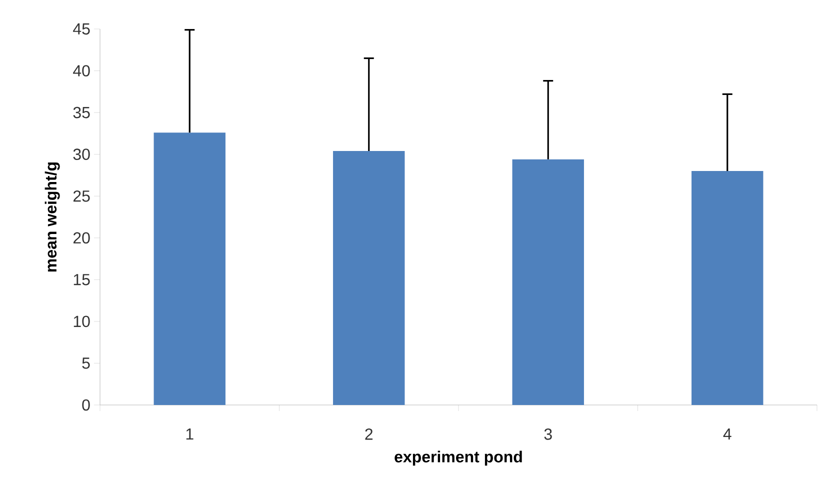 Image resolution: width=831 pixels, height=502 pixels. I want to click on x-tick-label: 4, so click(727, 434).